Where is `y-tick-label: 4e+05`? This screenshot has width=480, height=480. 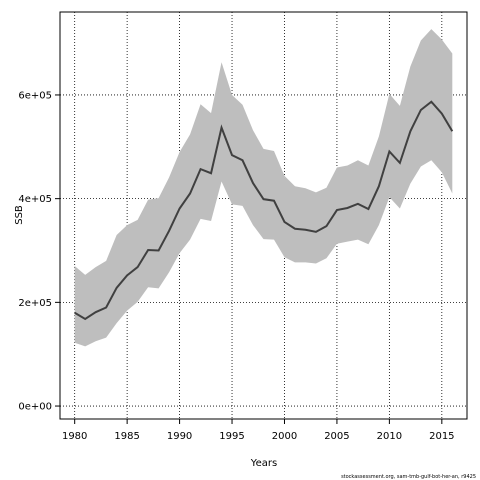
y-tick-label: 4e+05 is located at coordinates (35, 199).